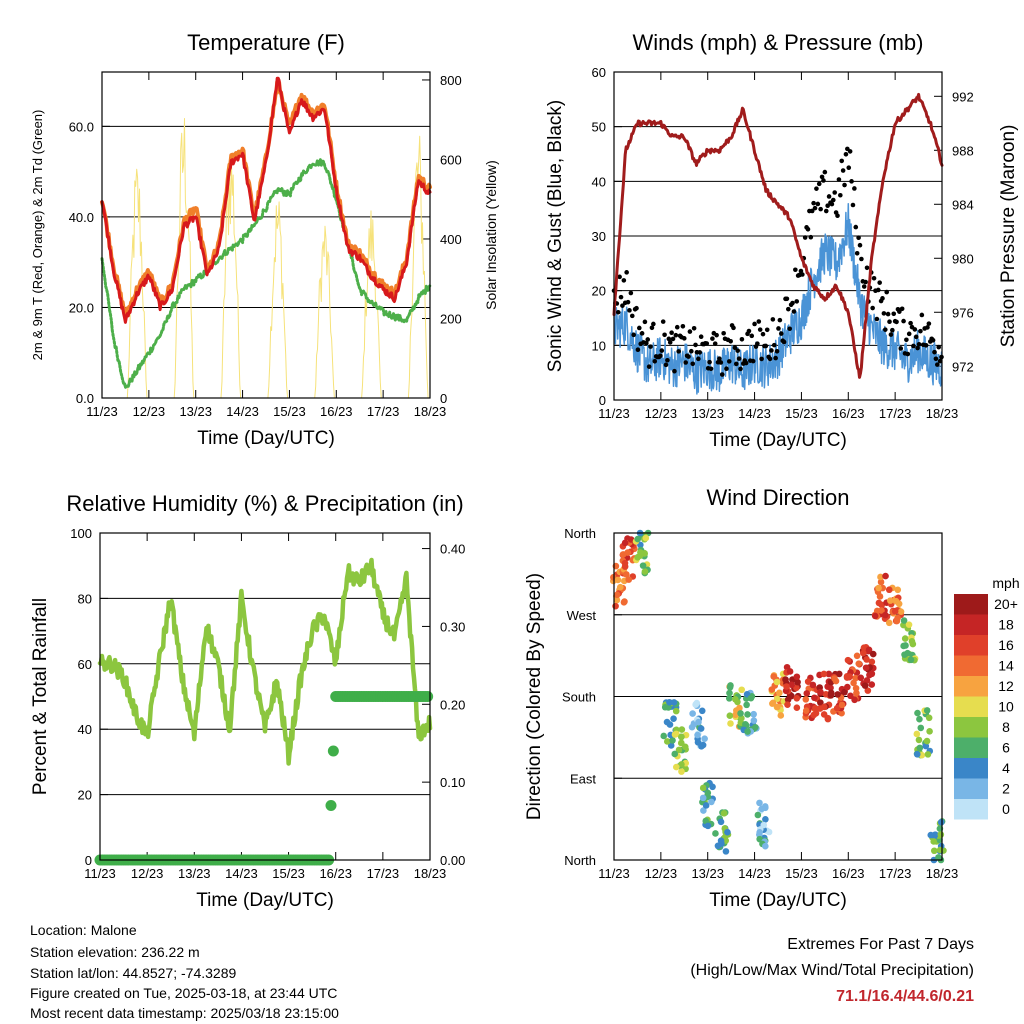 The image size is (1024, 1024). Describe the element at coordinates (335, 873) in the screenshot. I see `humidity-x-tick-label: 16/23` at that location.